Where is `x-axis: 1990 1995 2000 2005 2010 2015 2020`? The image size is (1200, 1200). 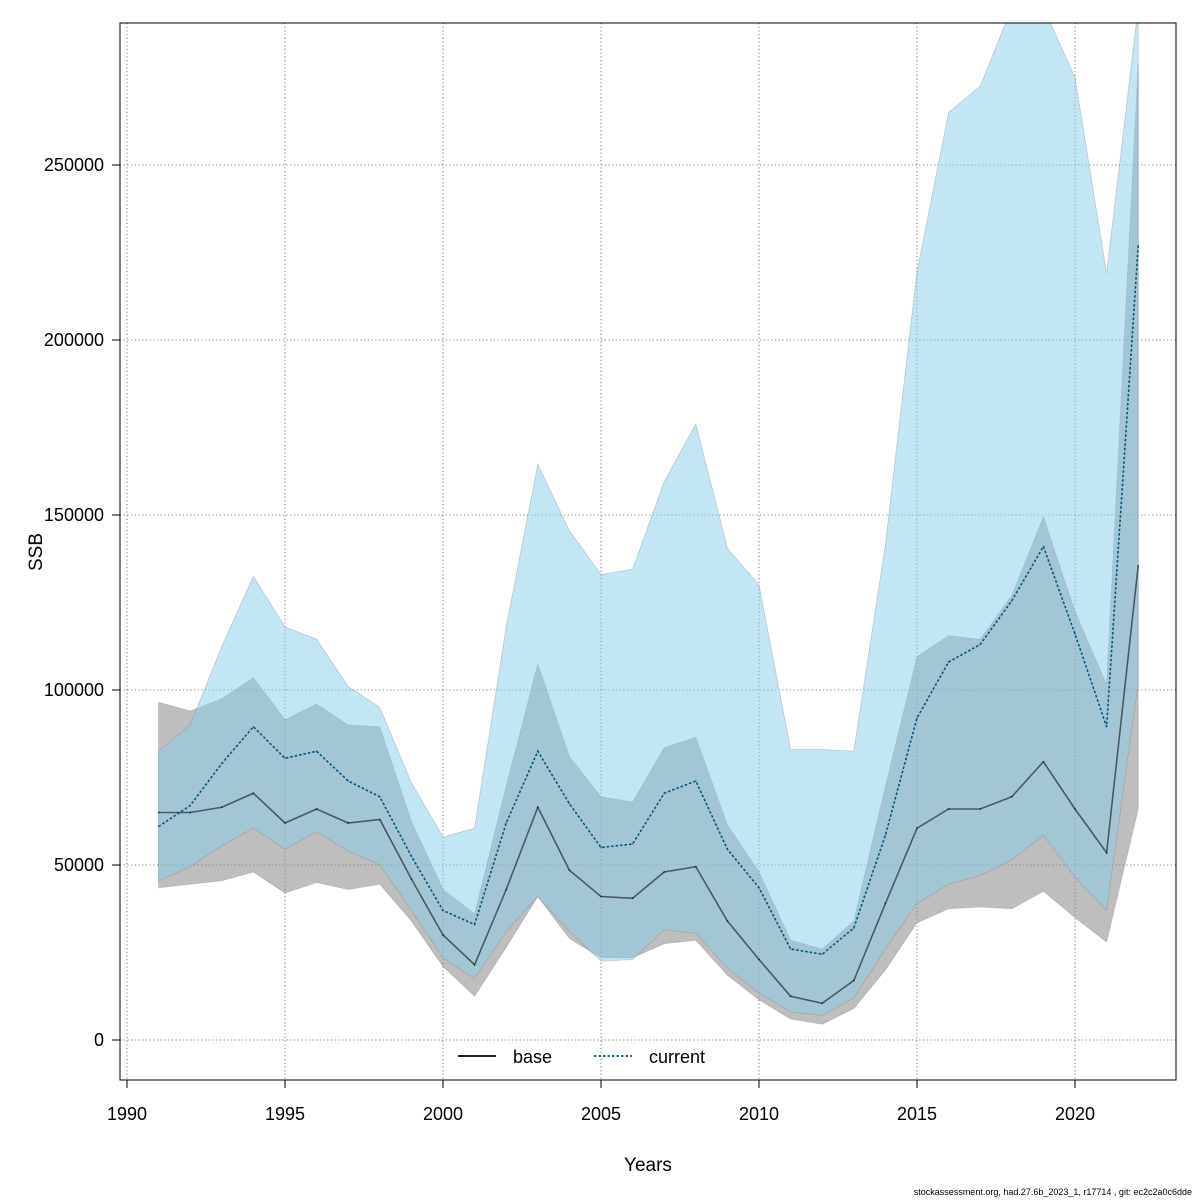
x-axis: 1990 1995 2000 2005 2010 2015 2020 is located at coordinates (601, 1101).